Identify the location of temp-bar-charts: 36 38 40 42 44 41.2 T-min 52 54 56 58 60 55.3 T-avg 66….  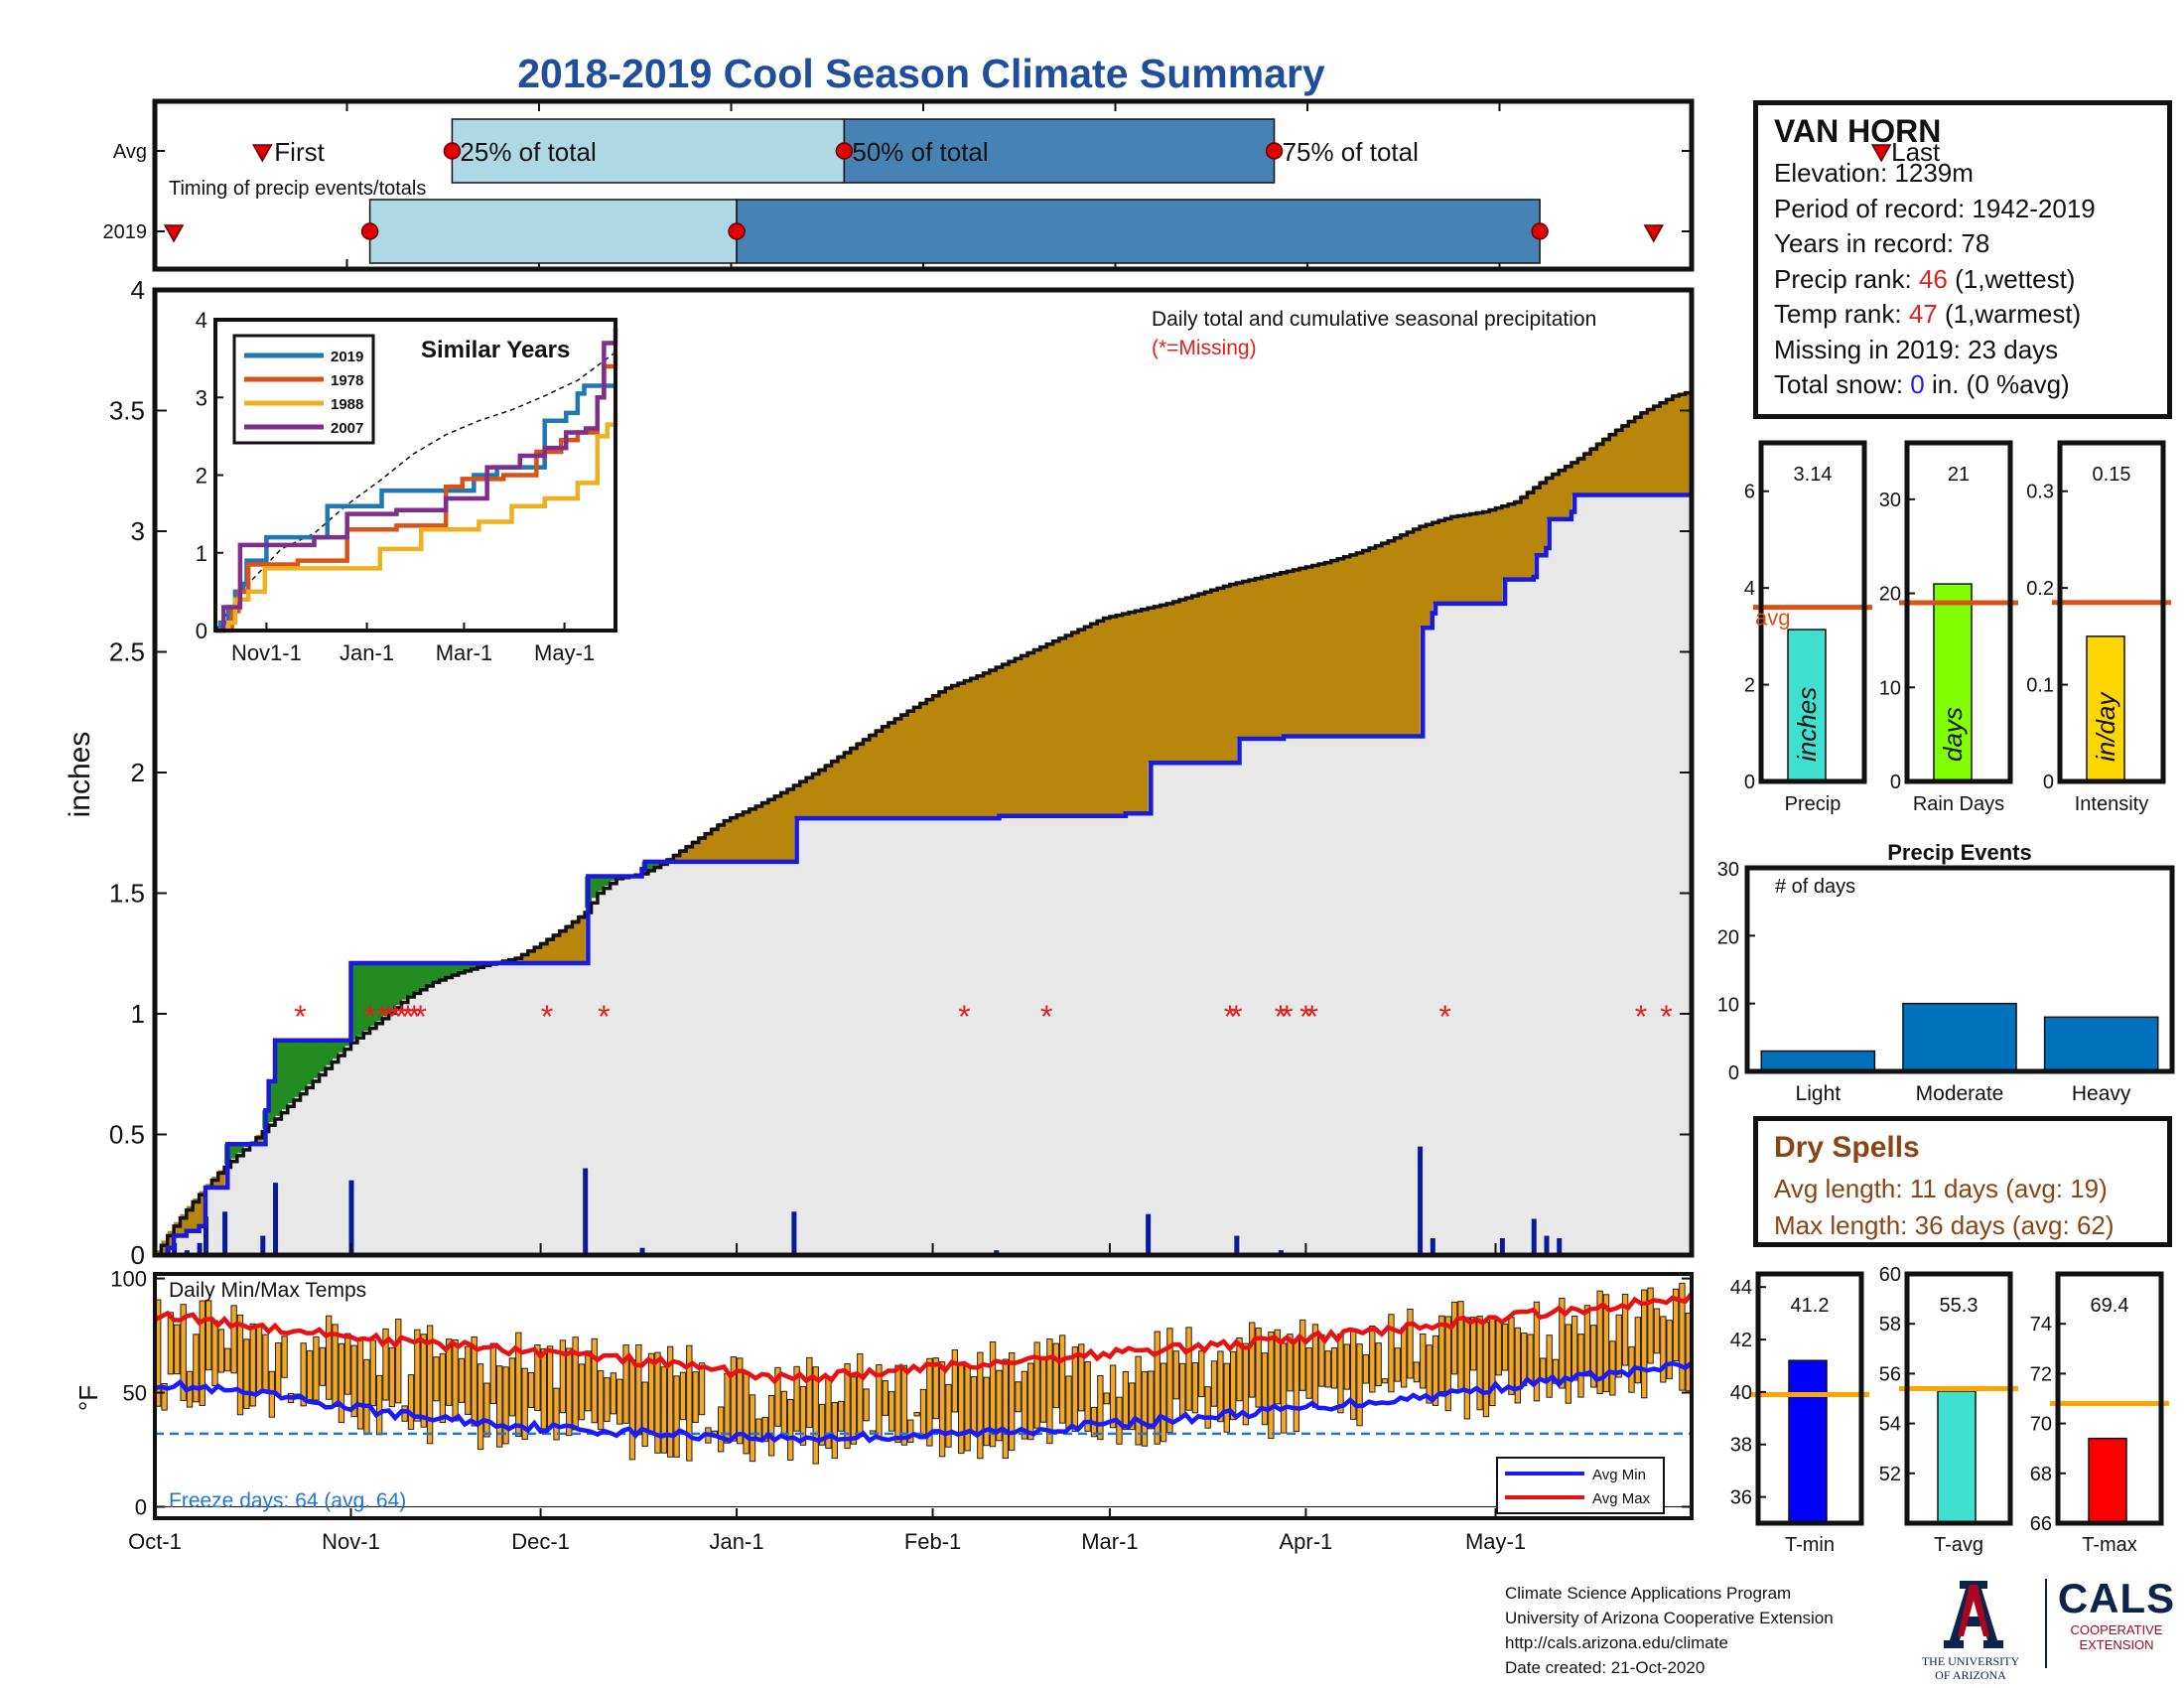
(1949, 1410).